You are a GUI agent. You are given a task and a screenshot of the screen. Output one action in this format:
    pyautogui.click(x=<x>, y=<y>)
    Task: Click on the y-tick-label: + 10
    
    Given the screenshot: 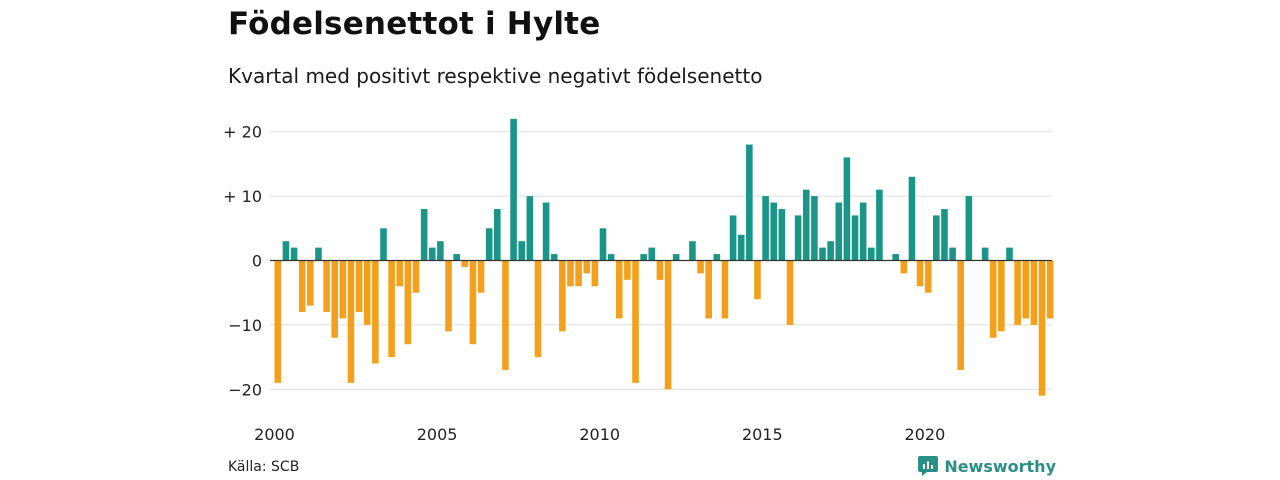 What is the action you would take?
    pyautogui.click(x=242, y=196)
    